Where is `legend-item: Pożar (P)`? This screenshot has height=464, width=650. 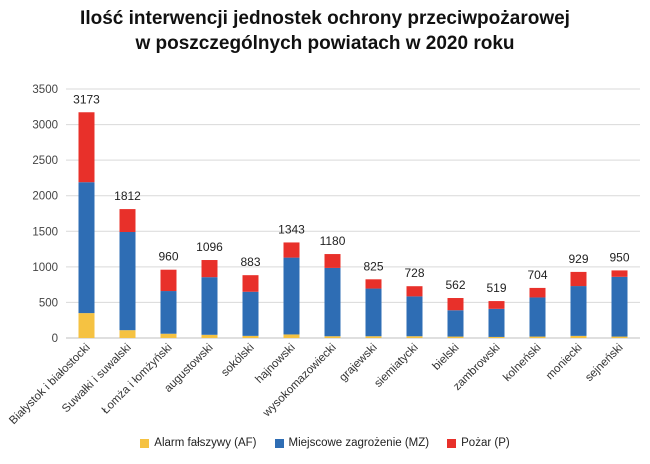 legend-item: Pożar (P) is located at coordinates (478, 443).